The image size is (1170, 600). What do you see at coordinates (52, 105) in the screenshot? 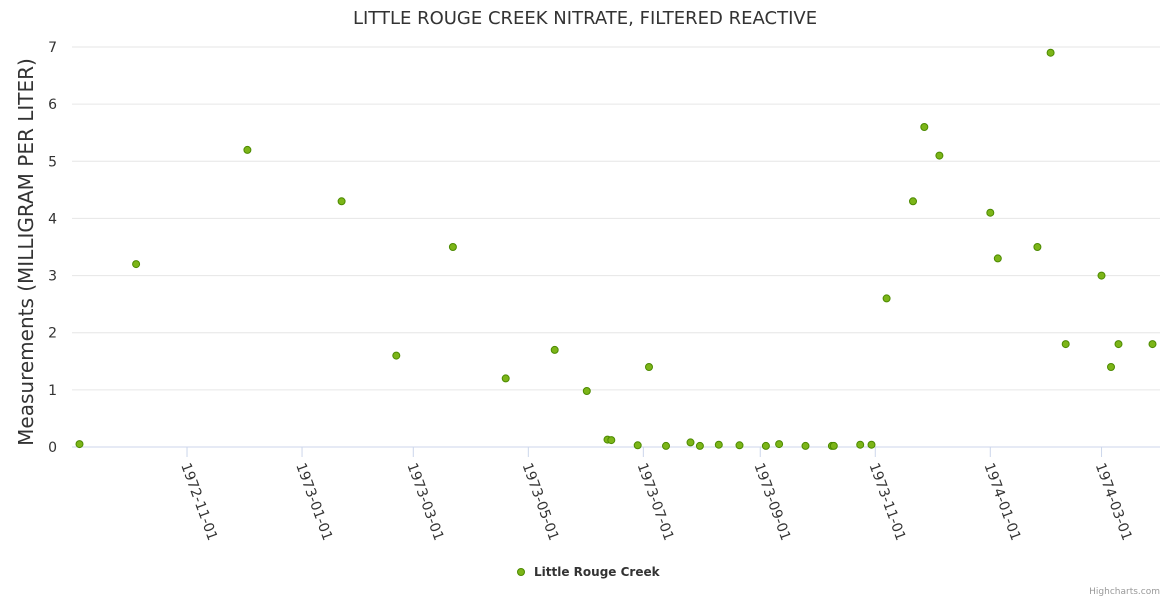
I see `y-tick-label: 6` at bounding box center [52, 105].